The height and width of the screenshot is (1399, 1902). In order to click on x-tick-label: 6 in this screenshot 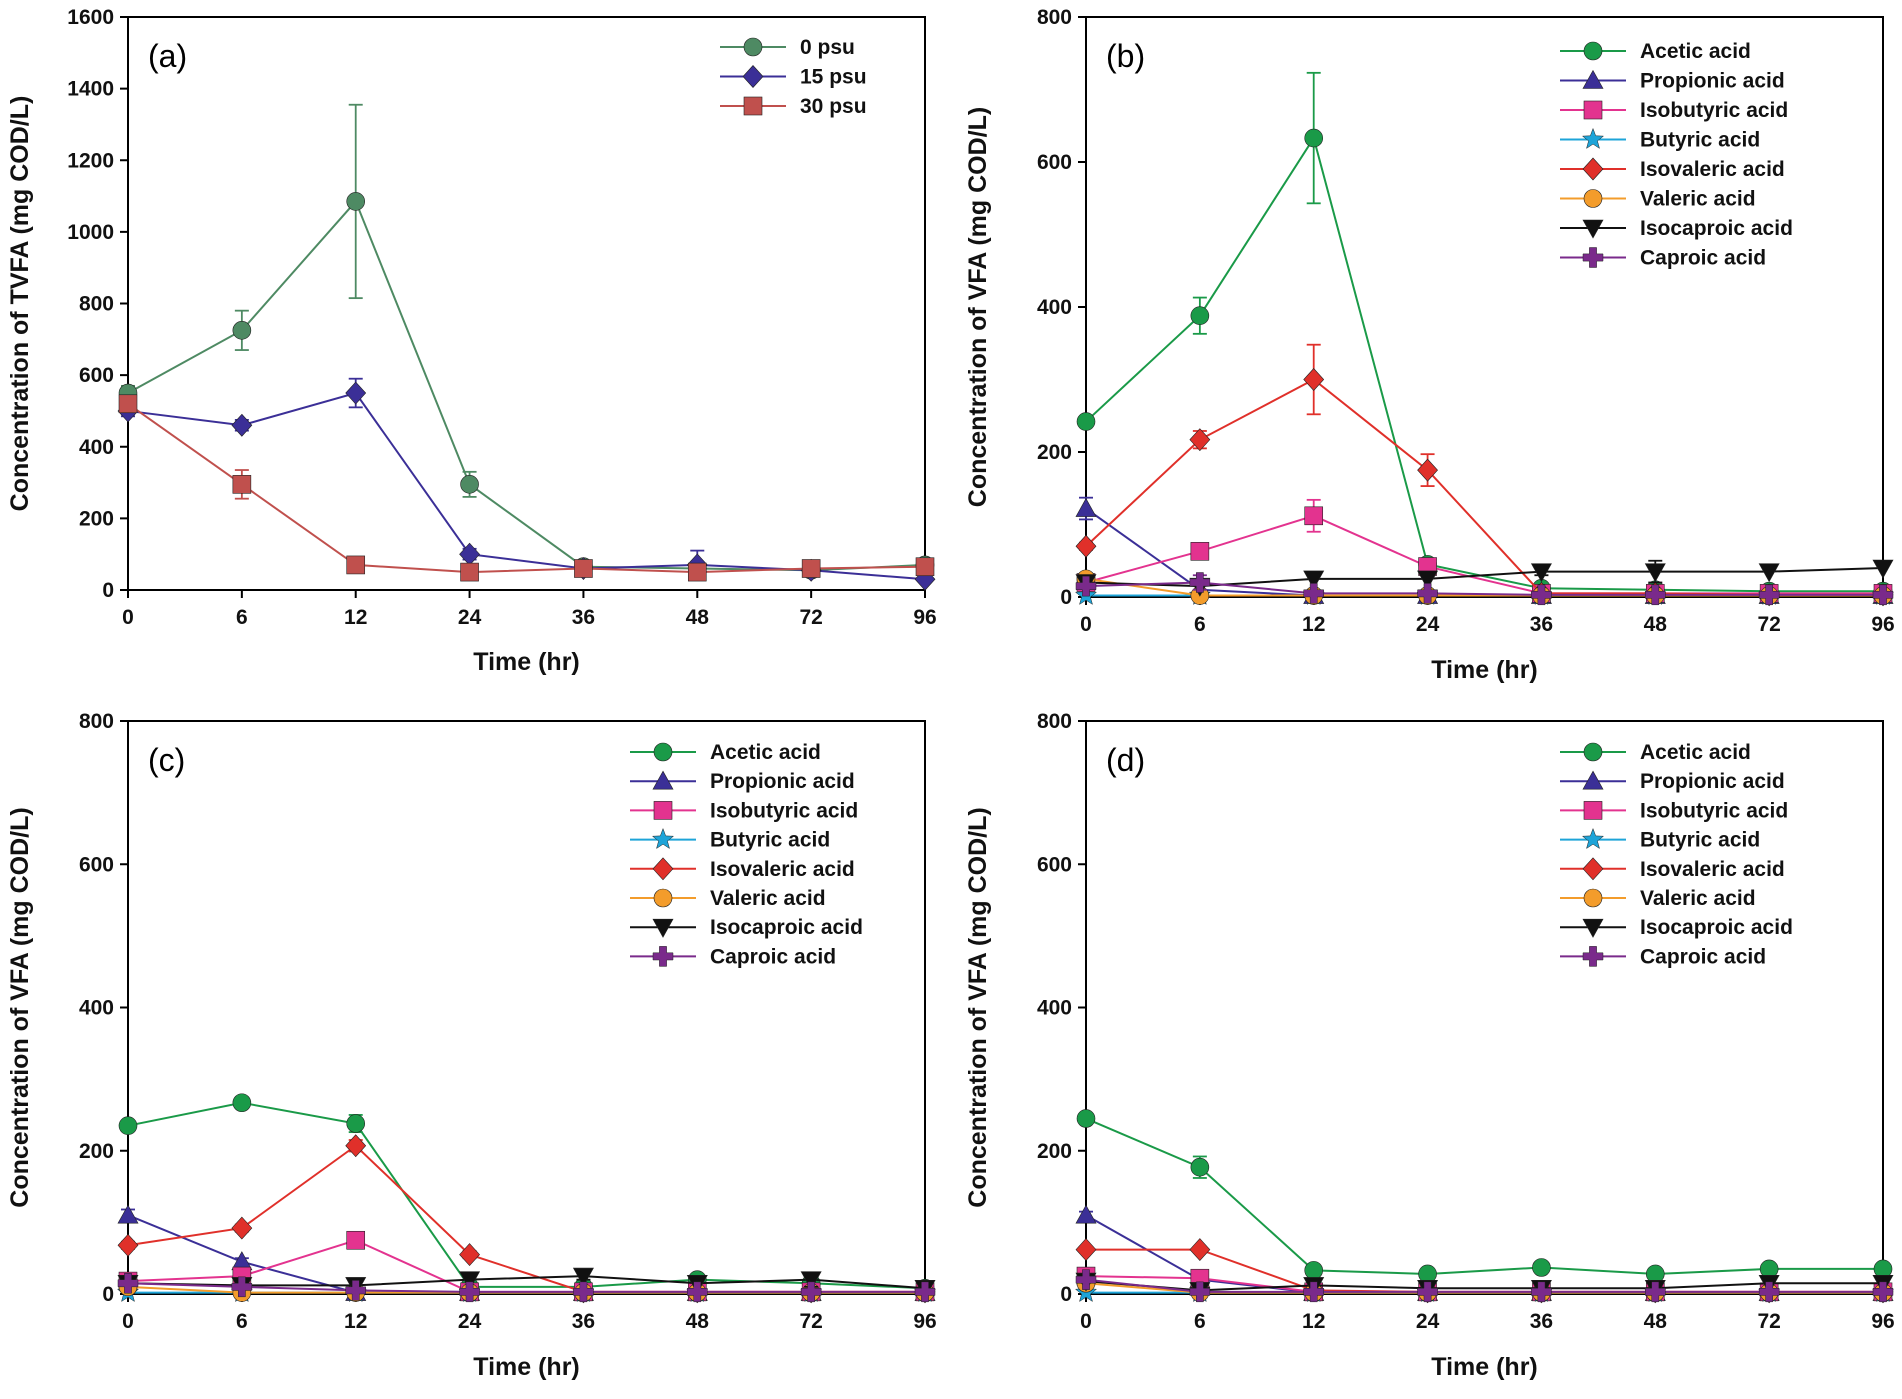, I will do `click(242, 617)`.